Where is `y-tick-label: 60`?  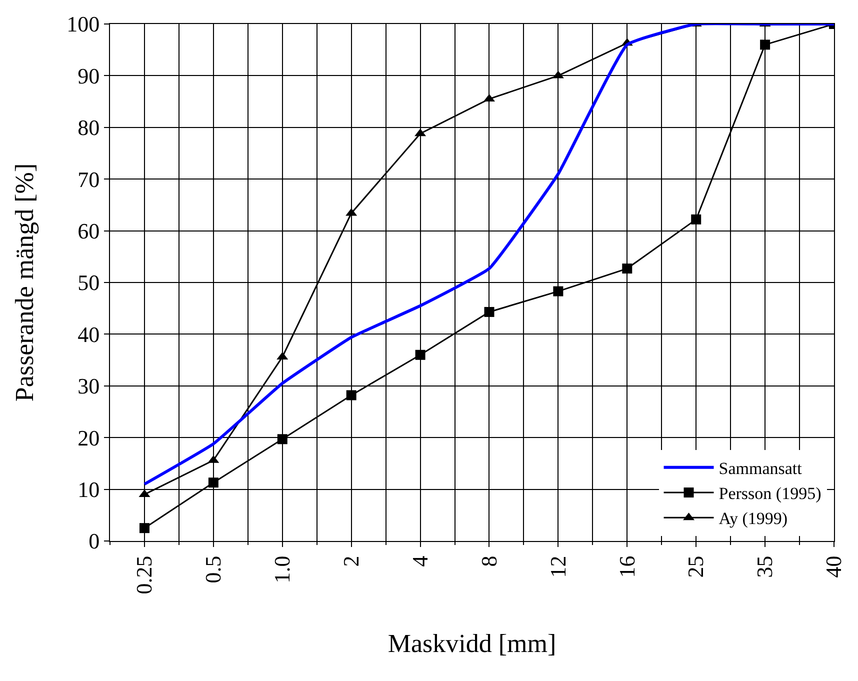
y-tick-label: 60 is located at coordinates (89, 231).